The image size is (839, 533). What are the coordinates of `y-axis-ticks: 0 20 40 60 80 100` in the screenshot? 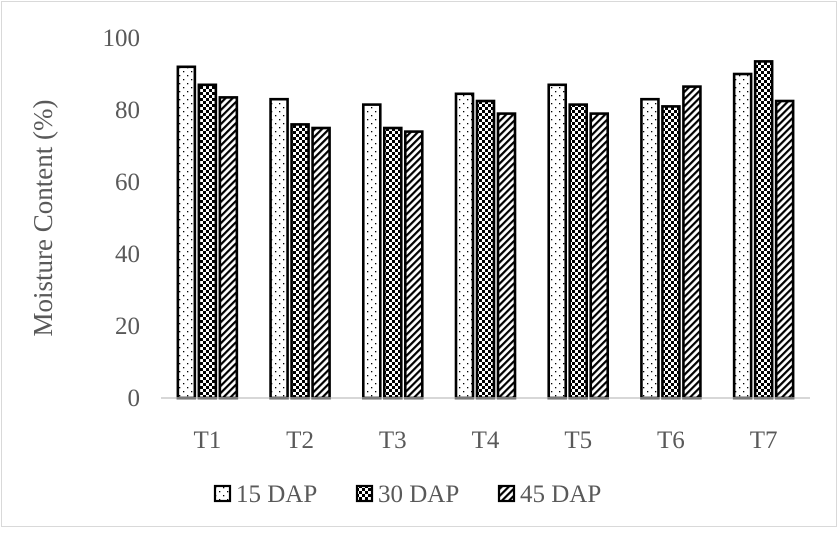 It's located at (122, 218).